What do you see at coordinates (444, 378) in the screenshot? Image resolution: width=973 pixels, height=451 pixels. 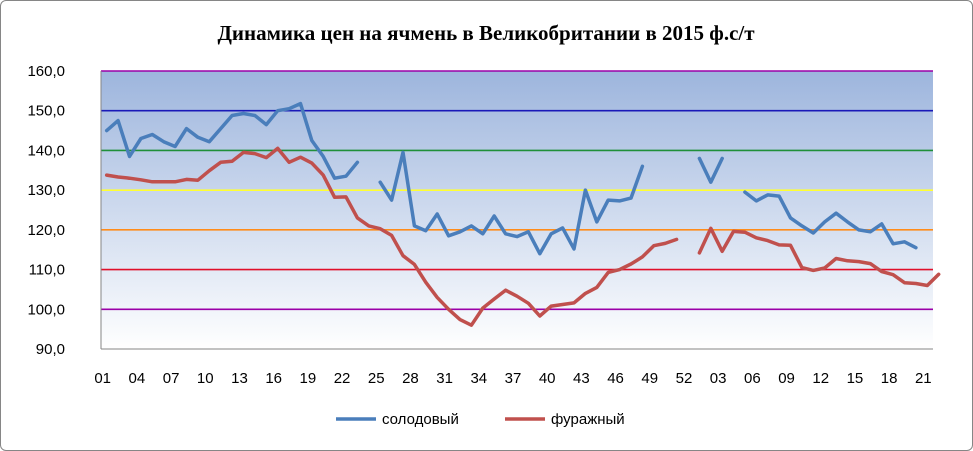 I see `x-tick-label: 31` at bounding box center [444, 378].